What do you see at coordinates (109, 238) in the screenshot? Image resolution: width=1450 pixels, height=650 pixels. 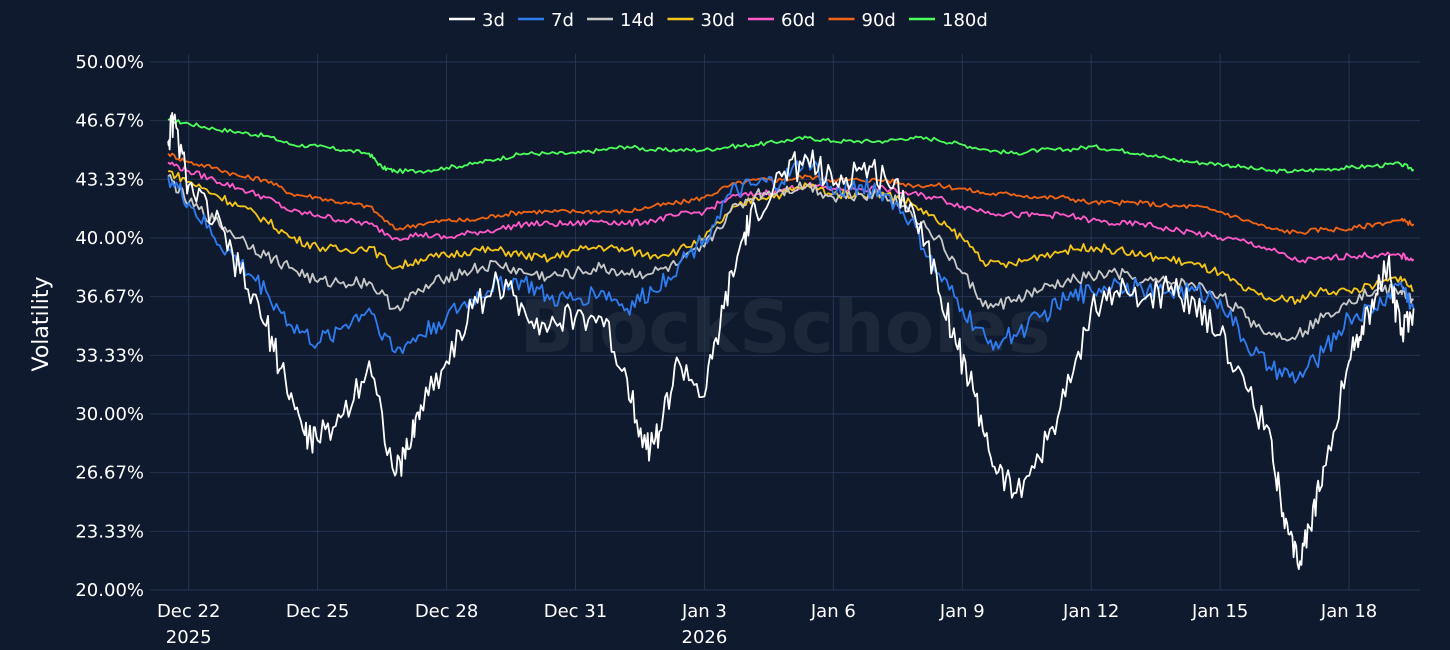 I see `y-tick-label: 40.00%` at bounding box center [109, 238].